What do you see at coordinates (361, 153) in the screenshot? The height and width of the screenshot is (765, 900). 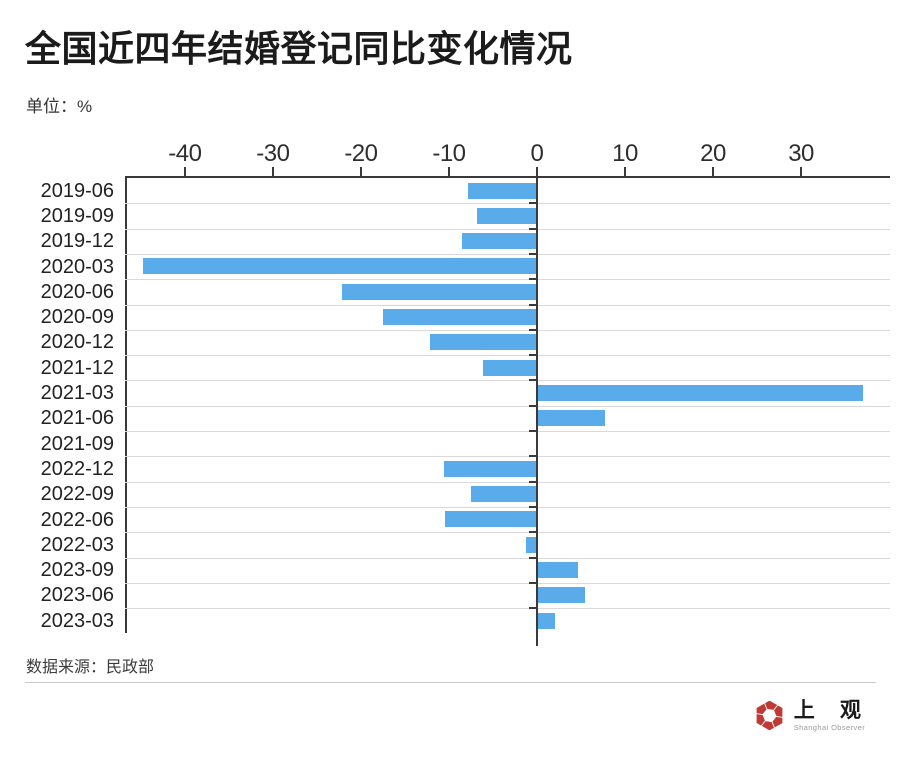 I see `x-tick-label: -20` at bounding box center [361, 153].